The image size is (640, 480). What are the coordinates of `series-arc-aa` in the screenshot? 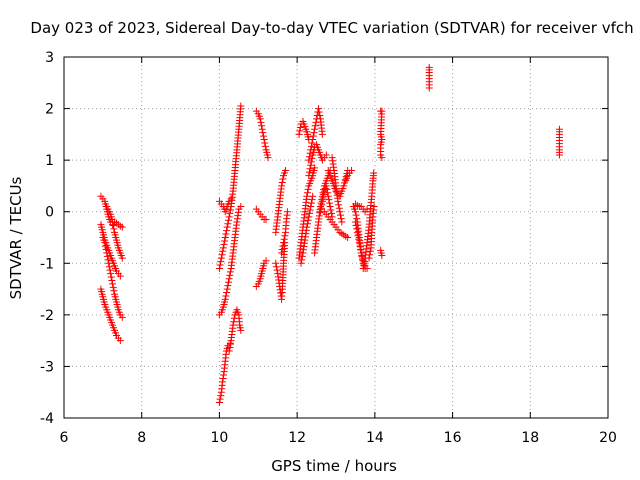 It's located at (349, 175).